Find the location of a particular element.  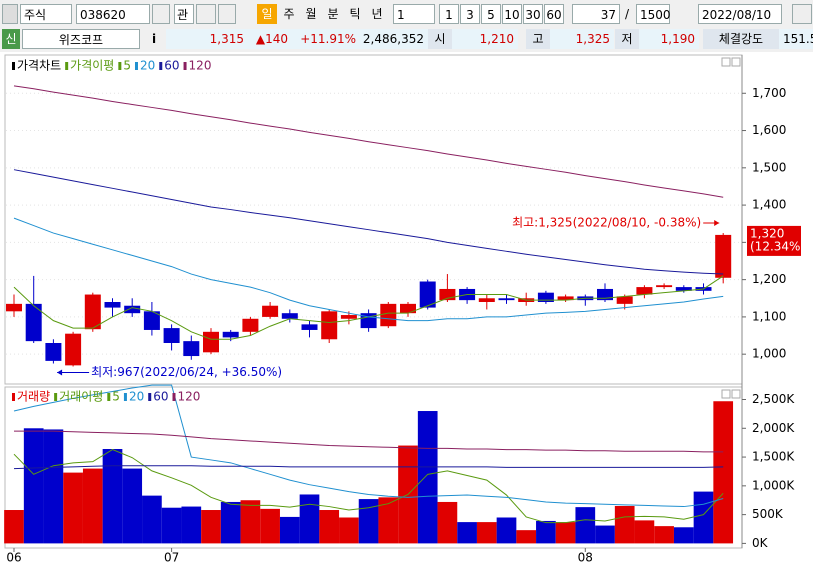

rate: +11.91% is located at coordinates (326, 39).